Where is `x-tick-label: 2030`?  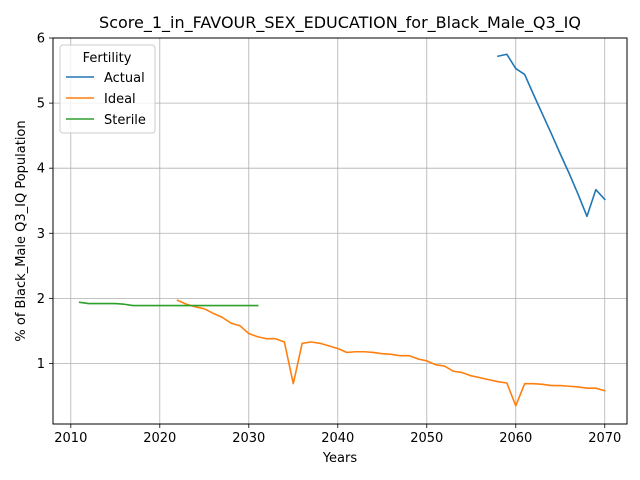
x-tick-label: 2030 is located at coordinates (248, 438).